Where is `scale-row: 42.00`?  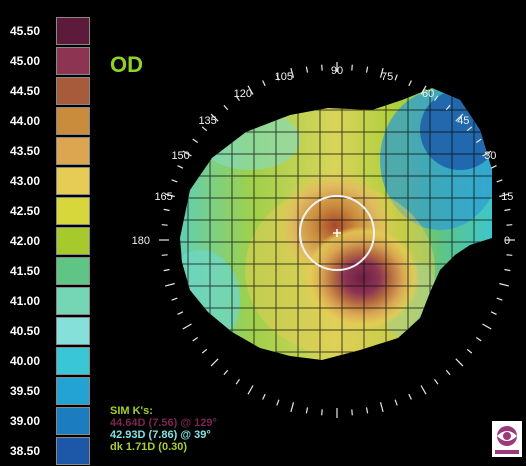 scale-row: 42.00 is located at coordinates (50, 241).